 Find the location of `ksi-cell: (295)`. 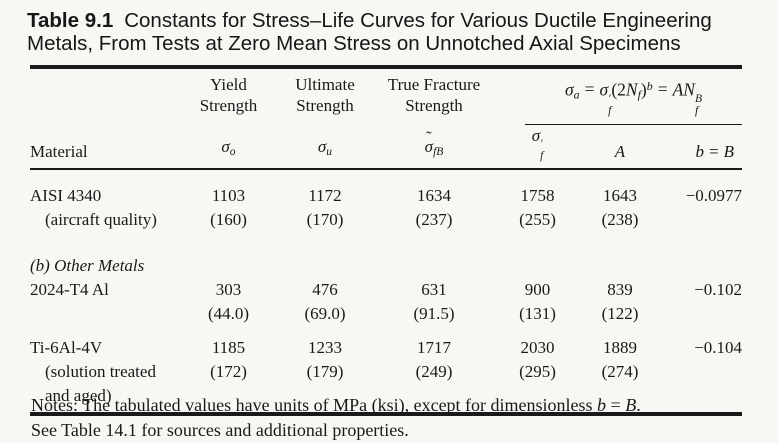

ksi-cell: (295) is located at coordinates (537, 371).